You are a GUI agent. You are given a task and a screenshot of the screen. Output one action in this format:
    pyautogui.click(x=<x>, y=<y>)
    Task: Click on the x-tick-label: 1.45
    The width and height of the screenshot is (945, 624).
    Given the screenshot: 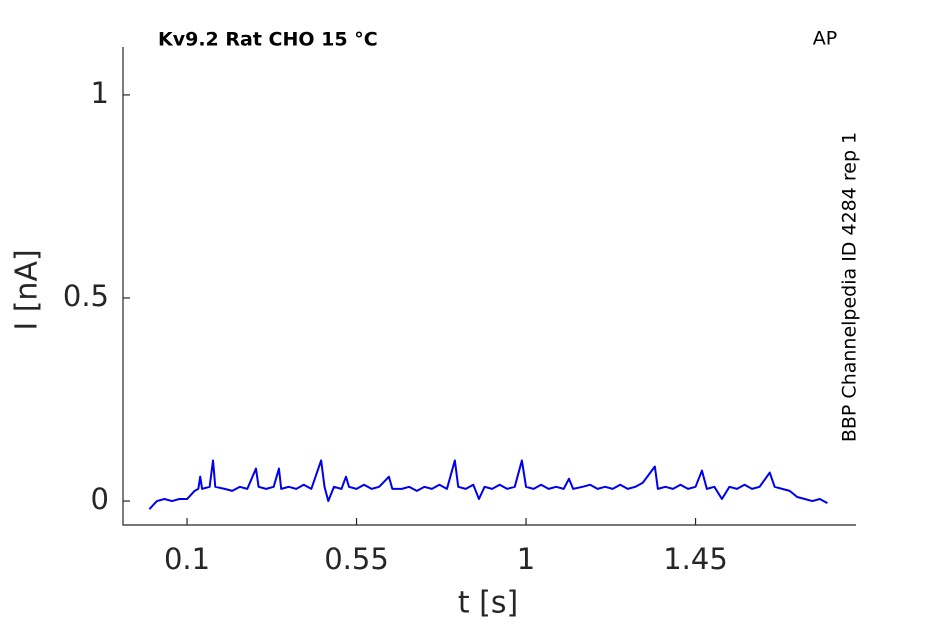 What is the action you would take?
    pyautogui.click(x=695, y=559)
    